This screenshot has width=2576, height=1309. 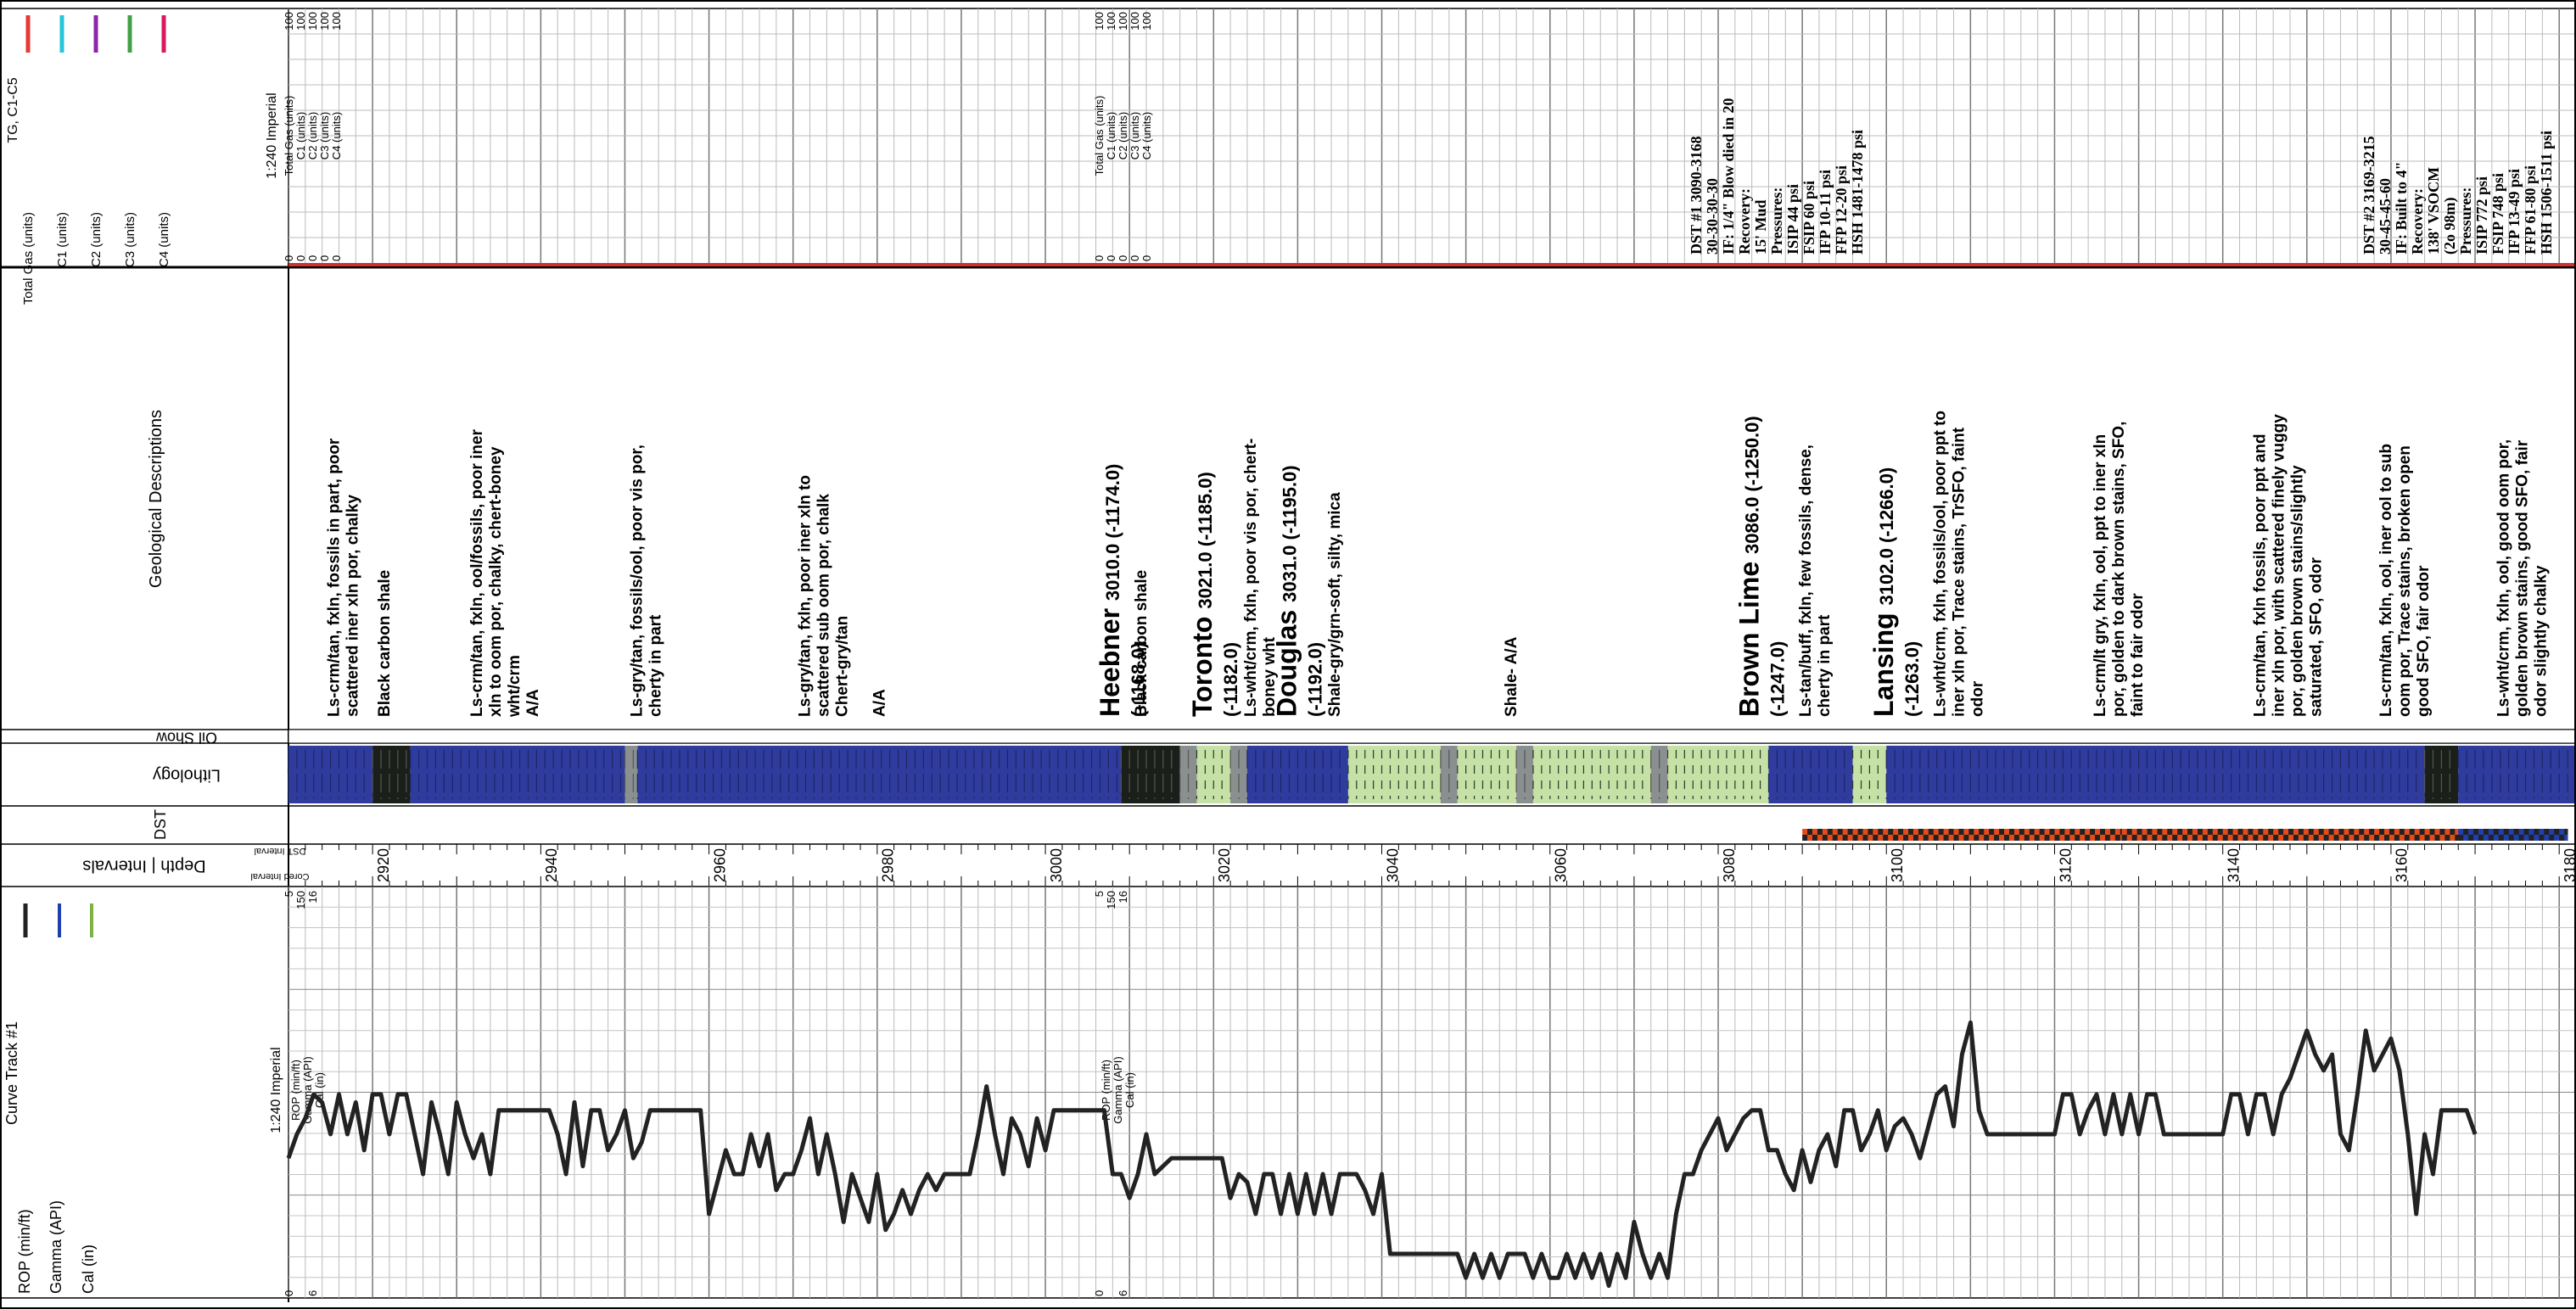 What do you see at coordinates (130, 239) in the screenshot?
I see `gas-legend-label: C3 (units)` at bounding box center [130, 239].